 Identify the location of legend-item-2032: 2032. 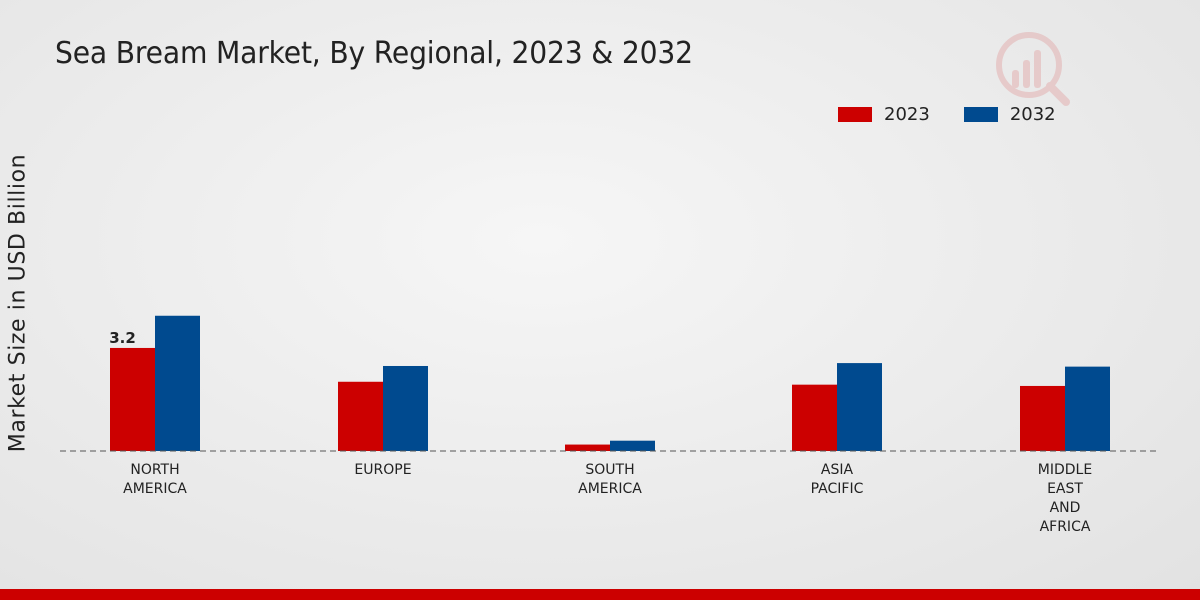
(1009, 114).